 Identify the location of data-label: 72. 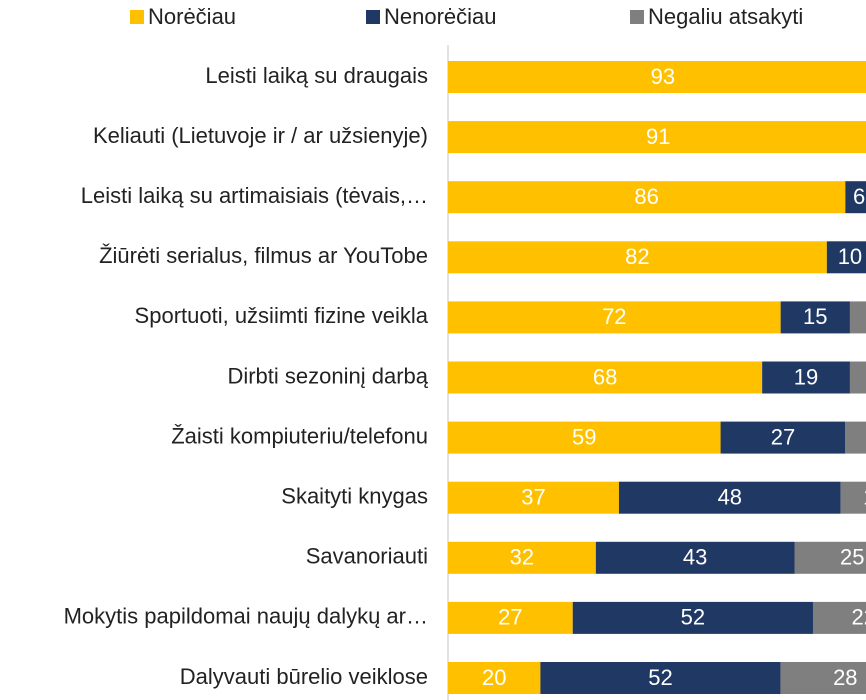
(614, 316).